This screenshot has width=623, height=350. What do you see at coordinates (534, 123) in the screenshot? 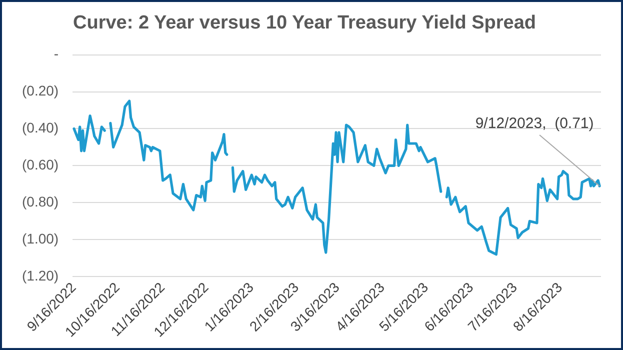
I see `annotation: 9/12/2023, (0.71)` at bounding box center [534, 123].